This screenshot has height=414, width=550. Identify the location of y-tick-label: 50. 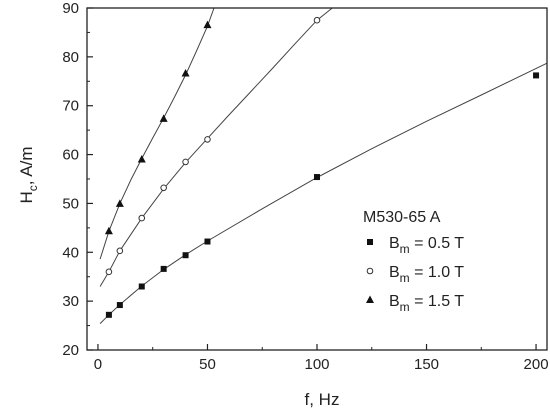
(70, 203).